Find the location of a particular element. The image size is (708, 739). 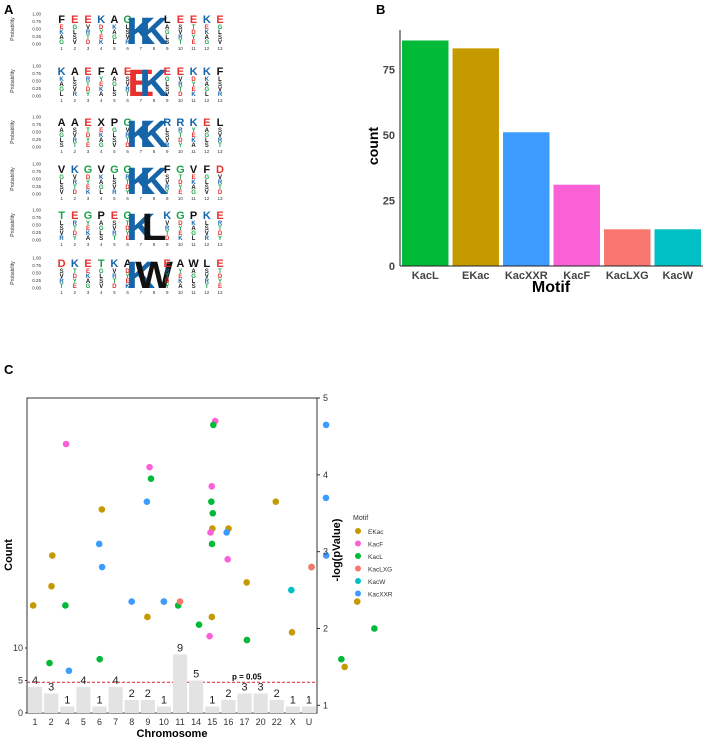

panel-b-y-tick: 75 is located at coordinates (389, 70).